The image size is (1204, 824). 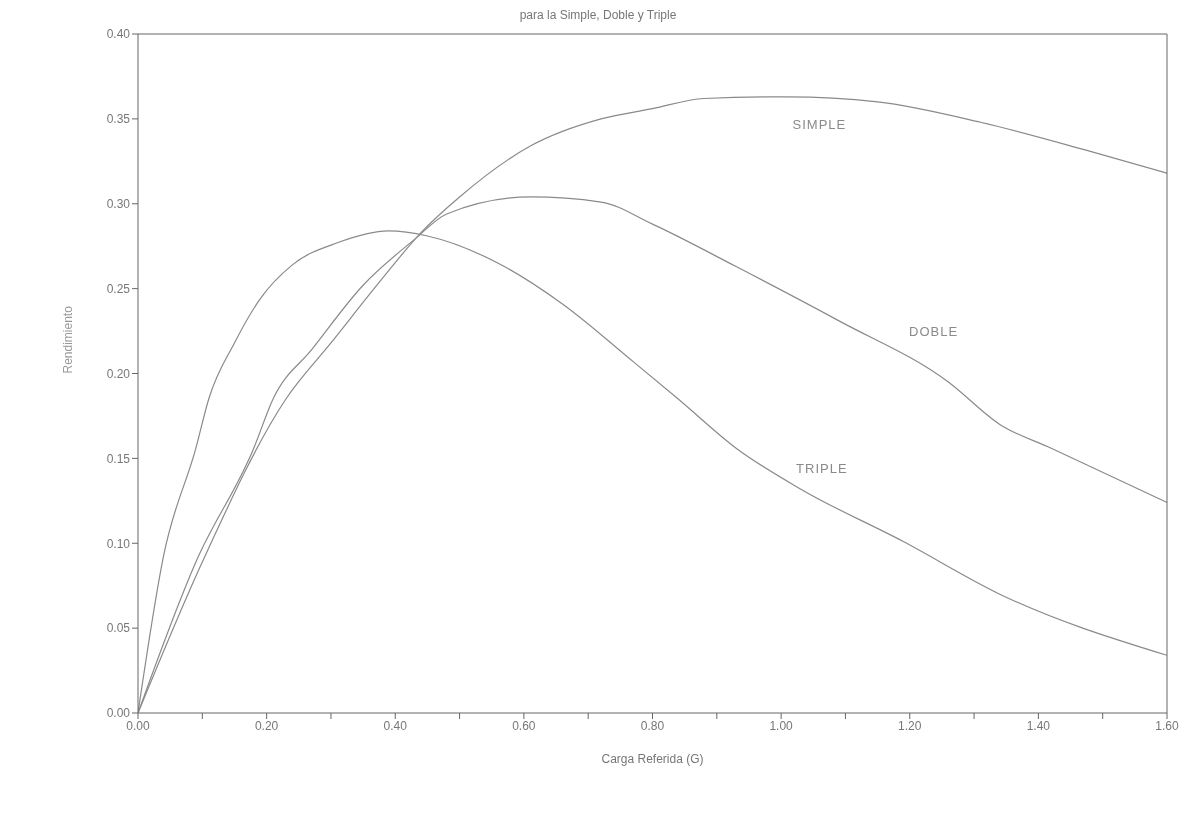 I want to click on y-tick-label: 0.20, so click(x=118, y=373).